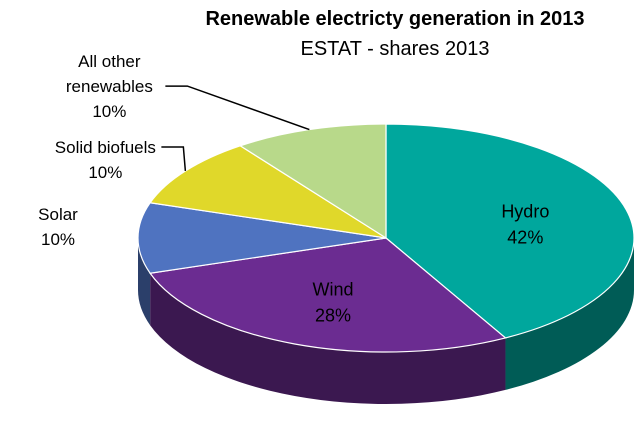 This screenshot has width=640, height=421. What do you see at coordinates (525, 238) in the screenshot?
I see `slice-value-hydro: 42%` at bounding box center [525, 238].